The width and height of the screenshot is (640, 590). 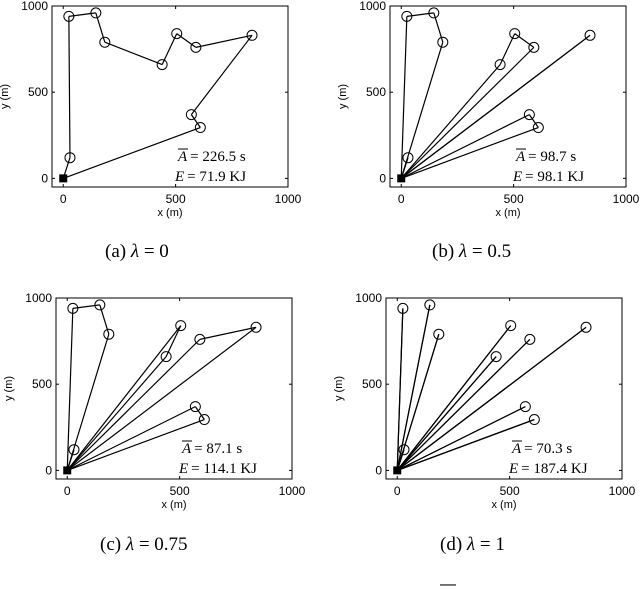 What do you see at coordinates (67, 470) in the screenshot?
I see `depot-marker` at bounding box center [67, 470].